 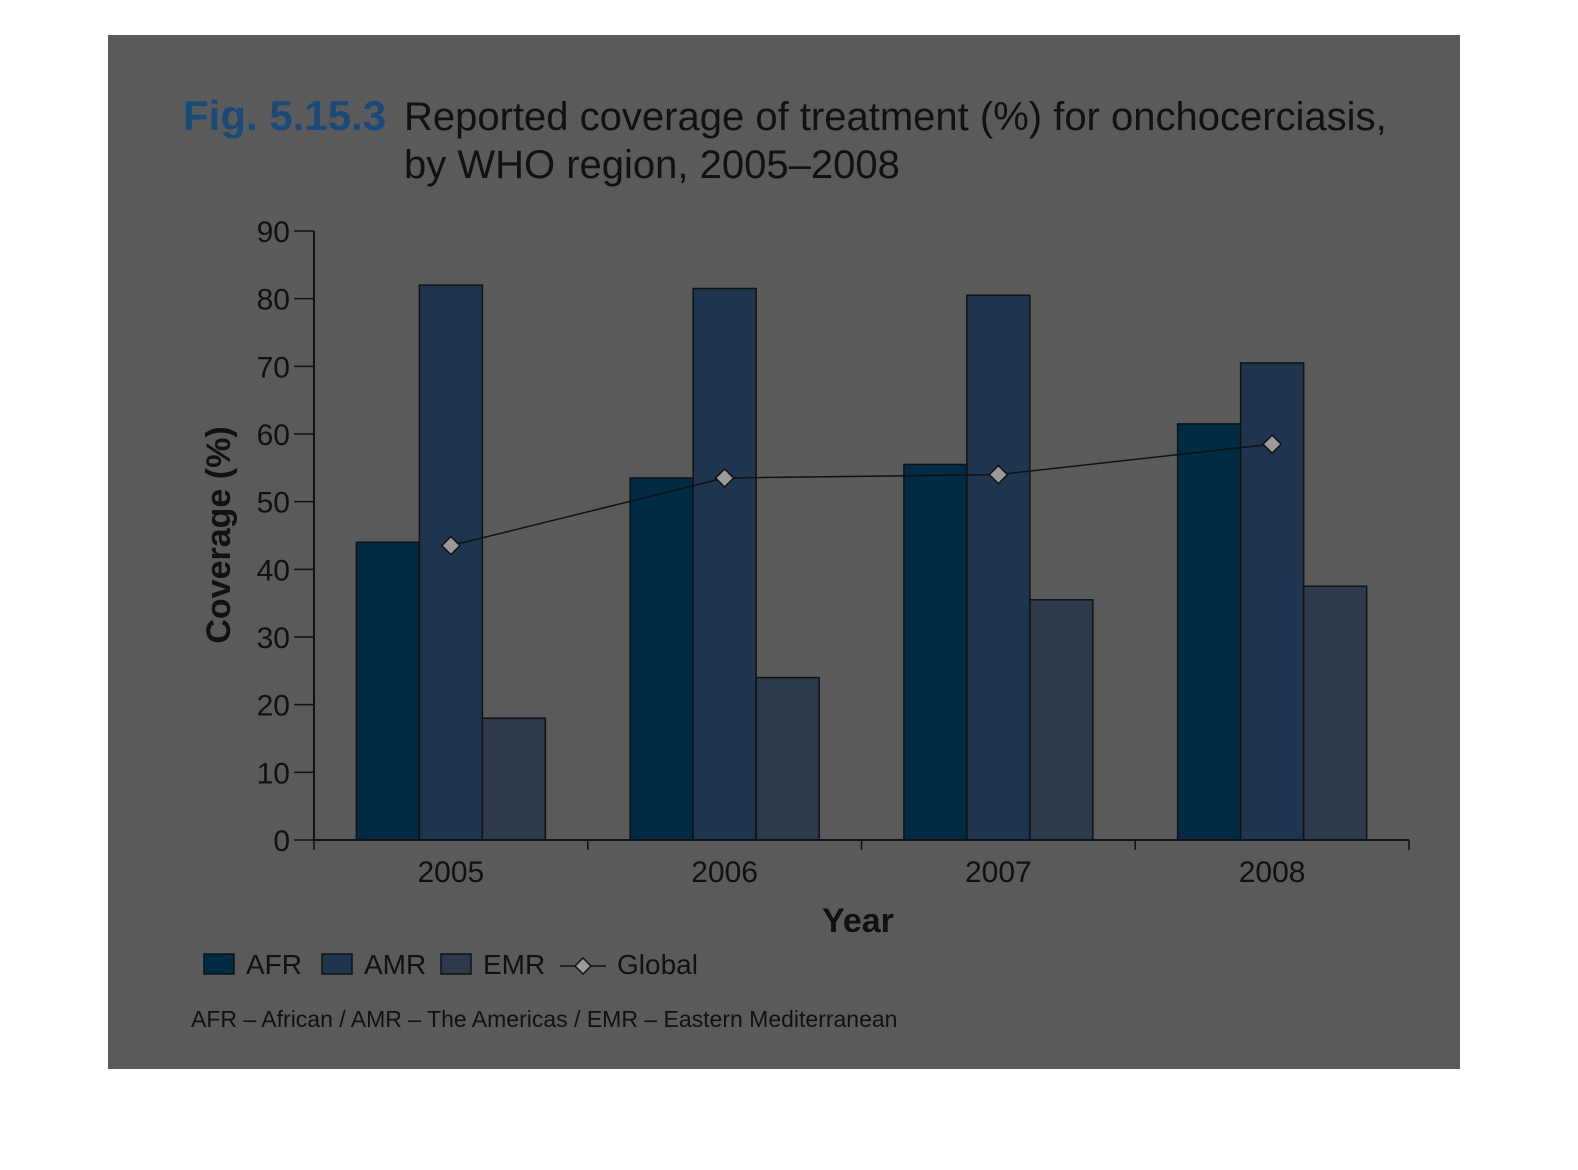 What do you see at coordinates (1061, 720) in the screenshot?
I see `bar-emr-2007` at bounding box center [1061, 720].